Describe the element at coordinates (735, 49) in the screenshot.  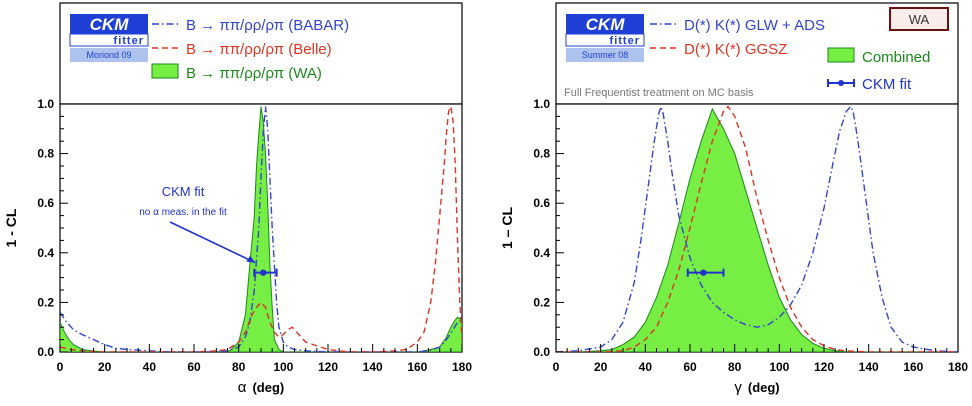
I see `legend-label: D(*) K(*) GGSZ` at that location.